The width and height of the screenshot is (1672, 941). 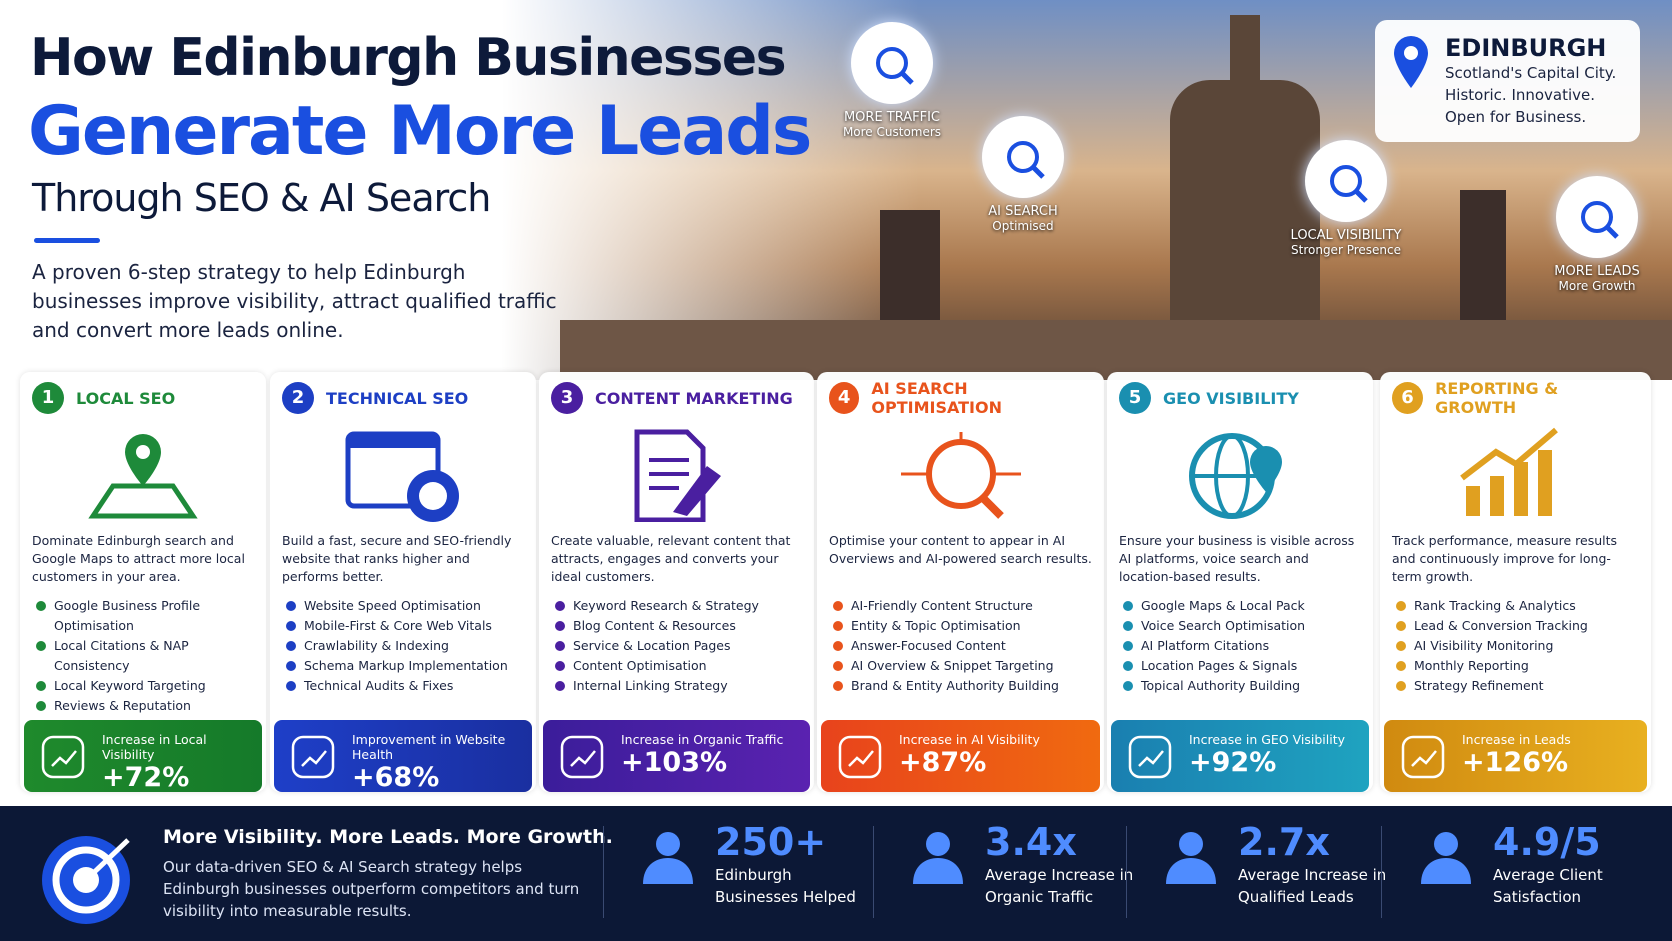 I want to click on badge-sub: Stronger Presence, so click(x=1346, y=250).